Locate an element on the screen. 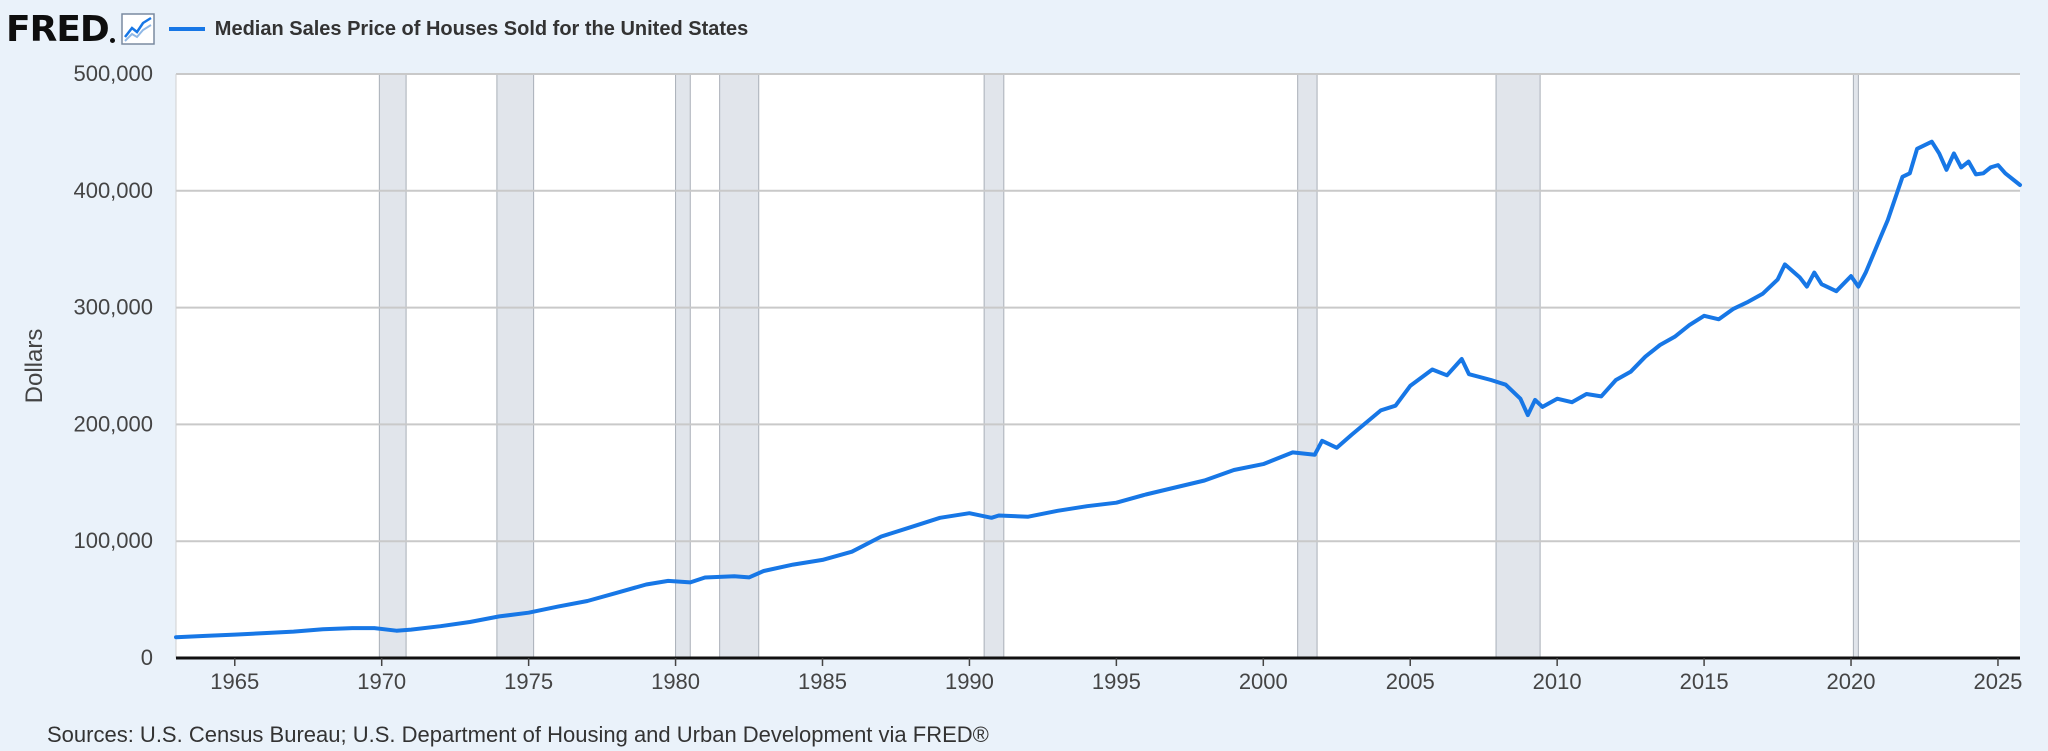 The image size is (2048, 751). x-tick-label: 2015 is located at coordinates (1704, 681).